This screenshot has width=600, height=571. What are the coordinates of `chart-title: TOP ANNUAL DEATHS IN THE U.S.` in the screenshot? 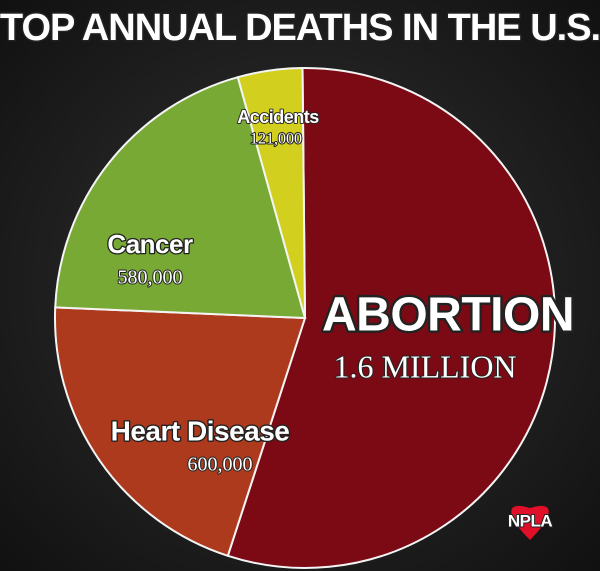 It's located at (300, 28).